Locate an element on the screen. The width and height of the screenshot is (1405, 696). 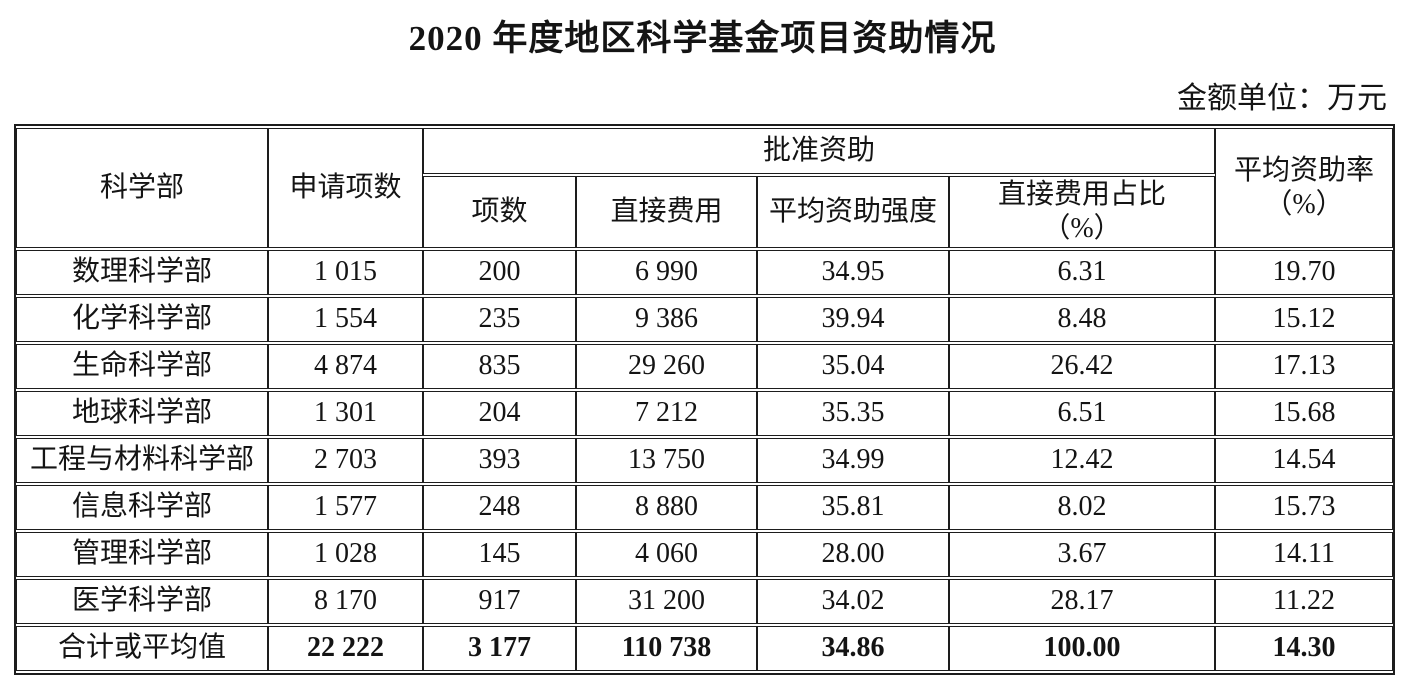
header-direct-cost: 直接费用 is located at coordinates (666, 212).